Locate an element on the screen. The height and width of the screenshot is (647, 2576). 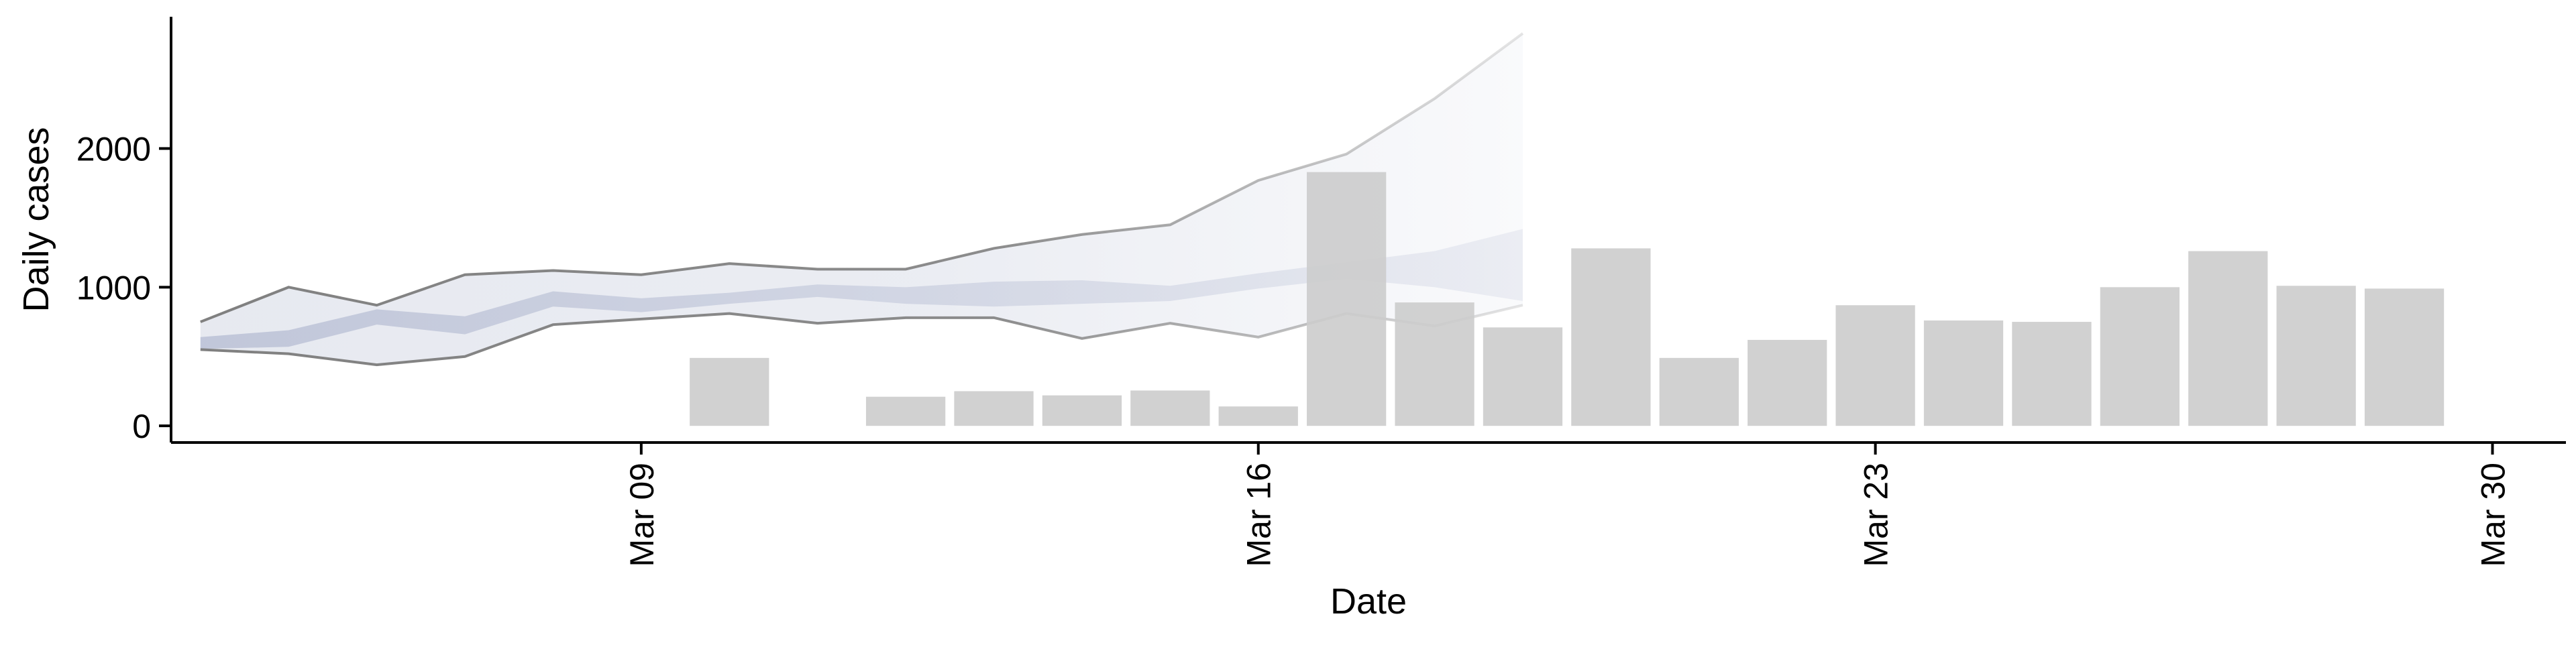
y-tick-label: 0 is located at coordinates (141, 427).